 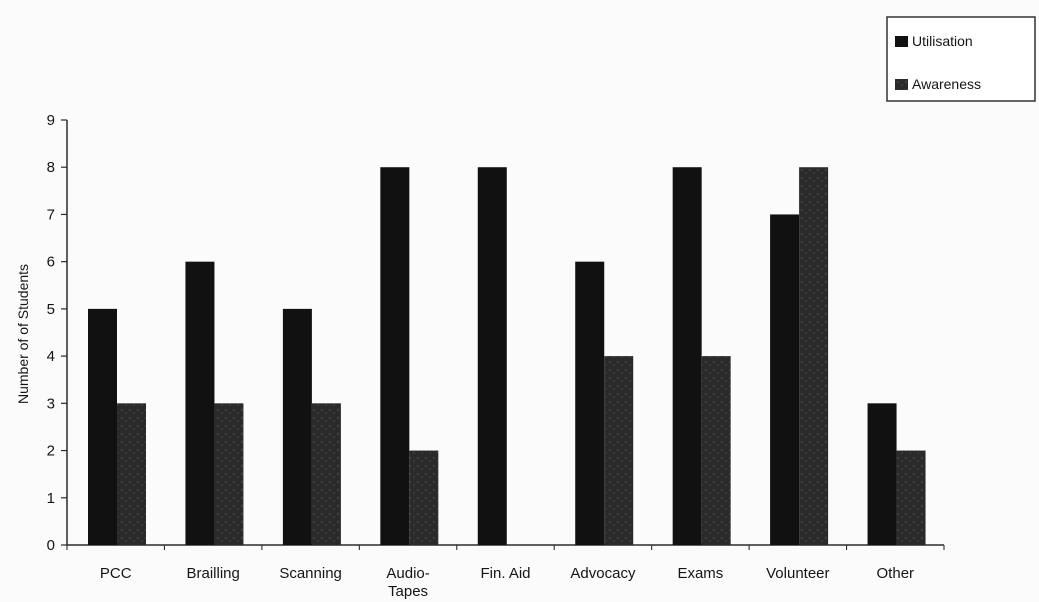 I want to click on x-tick-label: PCC, so click(x=116, y=573).